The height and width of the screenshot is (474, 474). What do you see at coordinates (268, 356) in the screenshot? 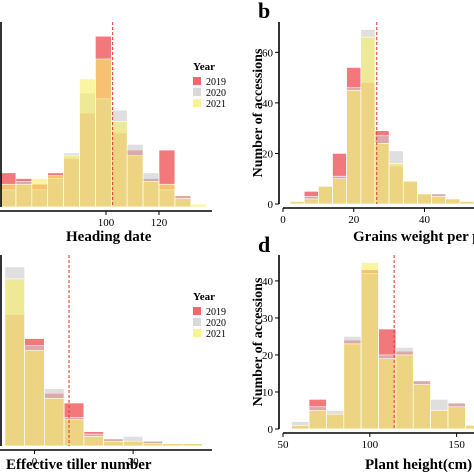
I see `y-tick-label-d-20: 20` at bounding box center [268, 356].